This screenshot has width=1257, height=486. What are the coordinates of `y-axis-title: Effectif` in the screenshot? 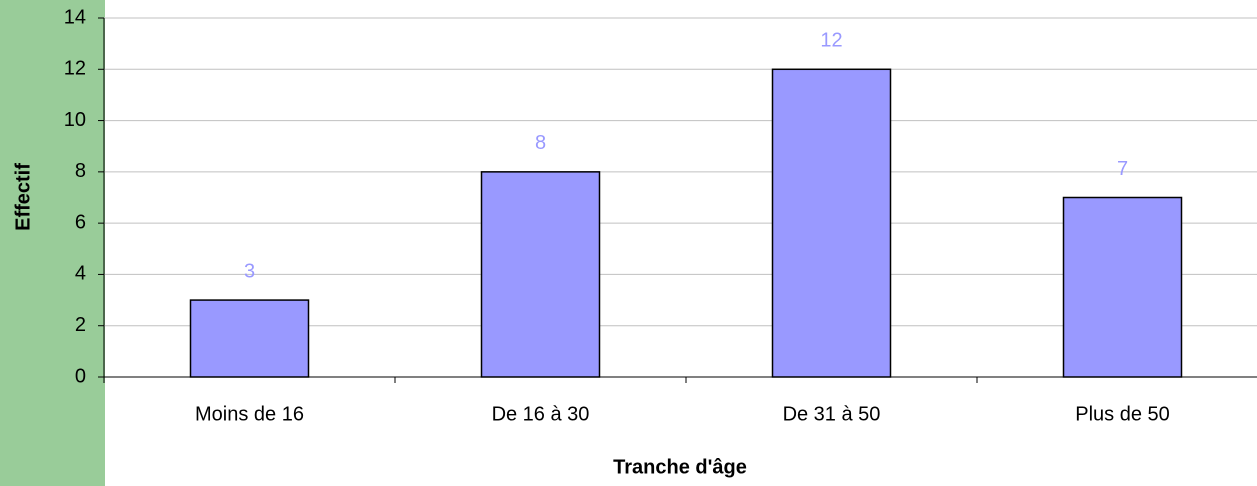 It's located at (23, 197).